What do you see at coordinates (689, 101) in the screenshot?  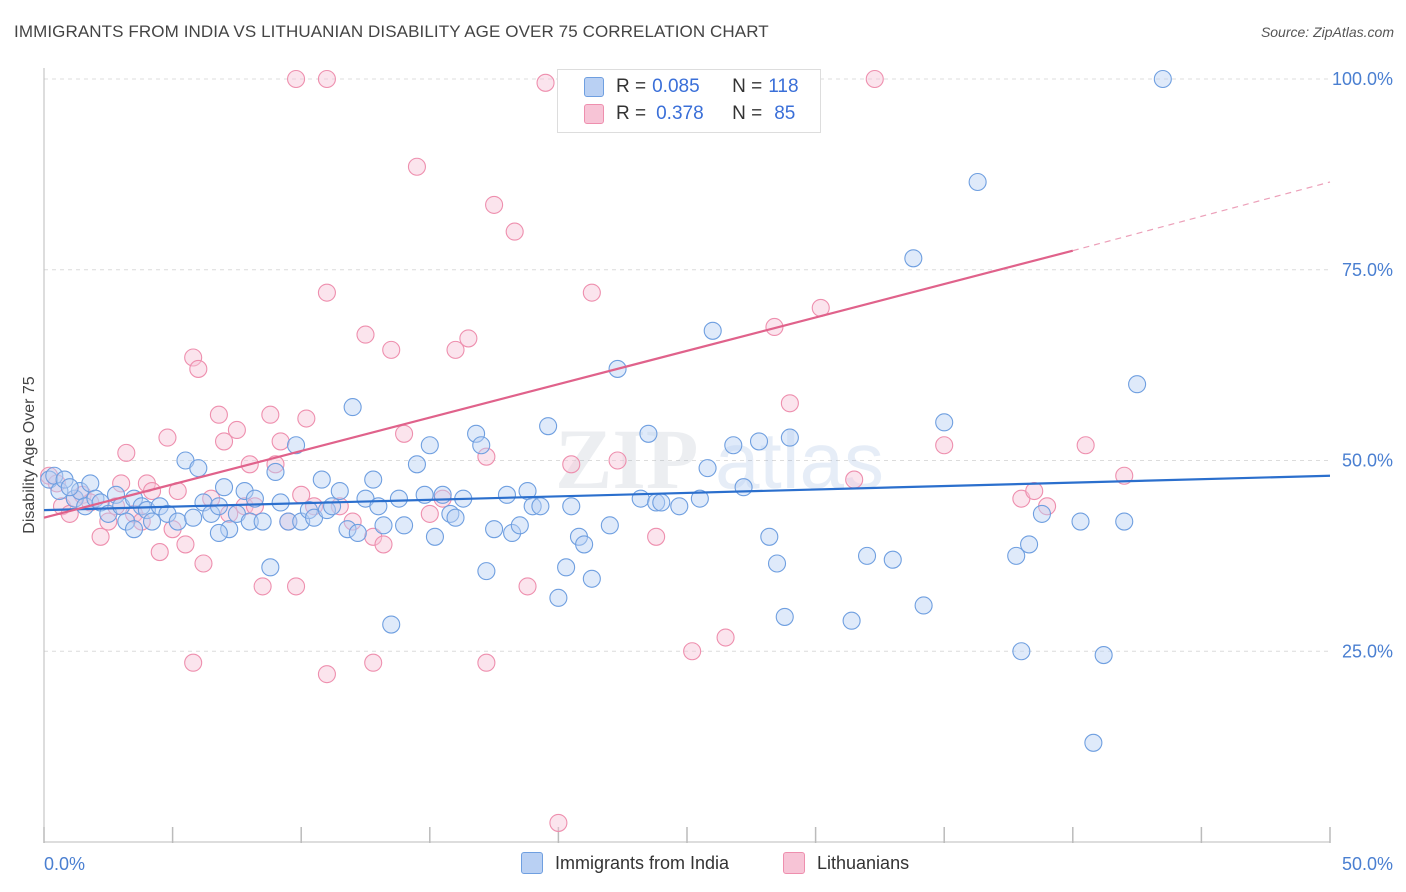 I see `correlation-legend: R = 0.085 N = 118 R = 0.378 N = 85` at bounding box center [689, 101].